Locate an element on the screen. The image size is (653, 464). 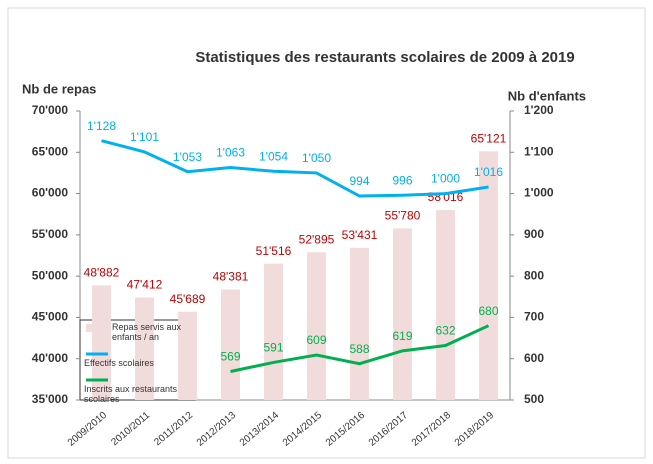
legend-label: Inscrits aux restaurants scolaires is located at coordinates (131, 394).